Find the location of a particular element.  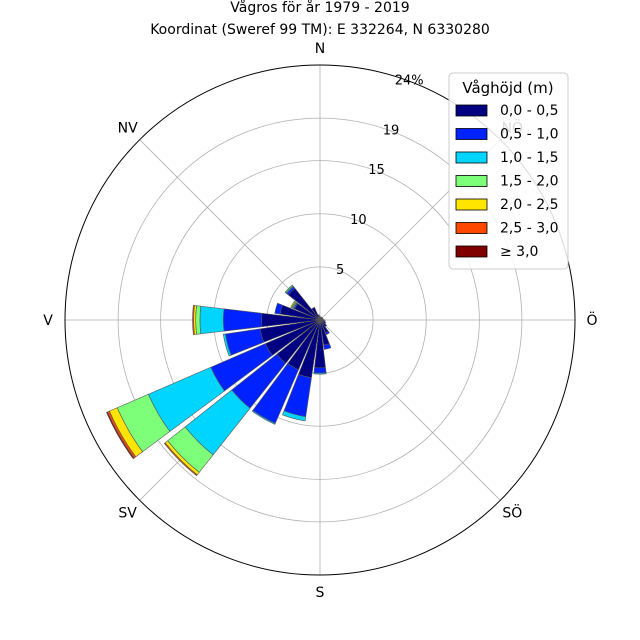

direction-label: NV is located at coordinates (128, 129).